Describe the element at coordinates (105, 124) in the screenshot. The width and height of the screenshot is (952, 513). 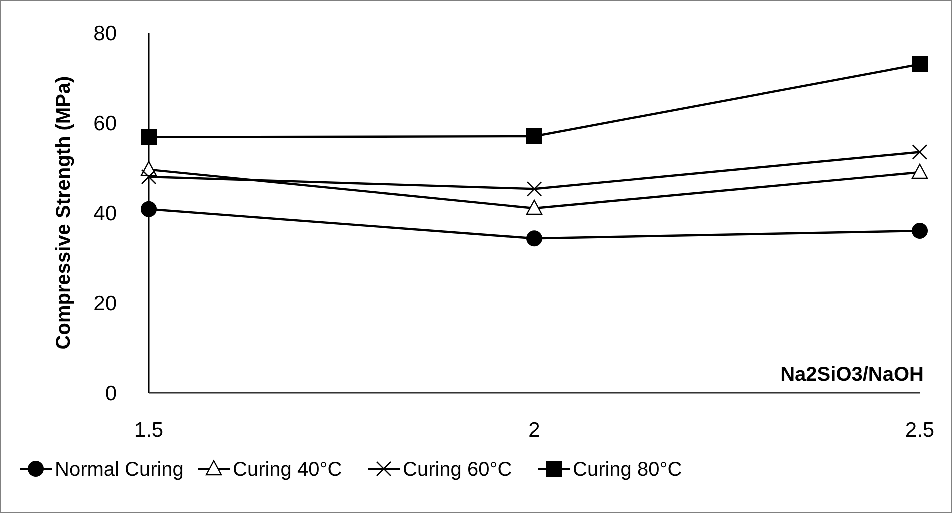
I see `y-tick-label: 60` at that location.